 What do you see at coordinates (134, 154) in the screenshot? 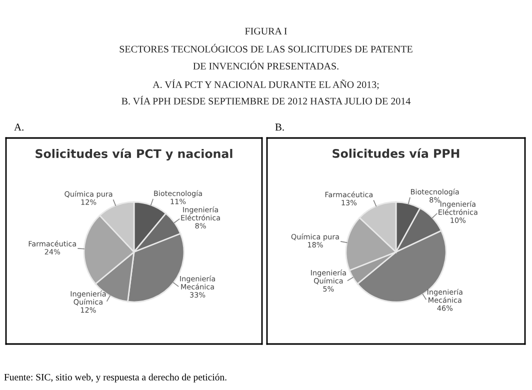
I see `chart-title: Solicitudes vía PCT y nacional` at bounding box center [134, 154].